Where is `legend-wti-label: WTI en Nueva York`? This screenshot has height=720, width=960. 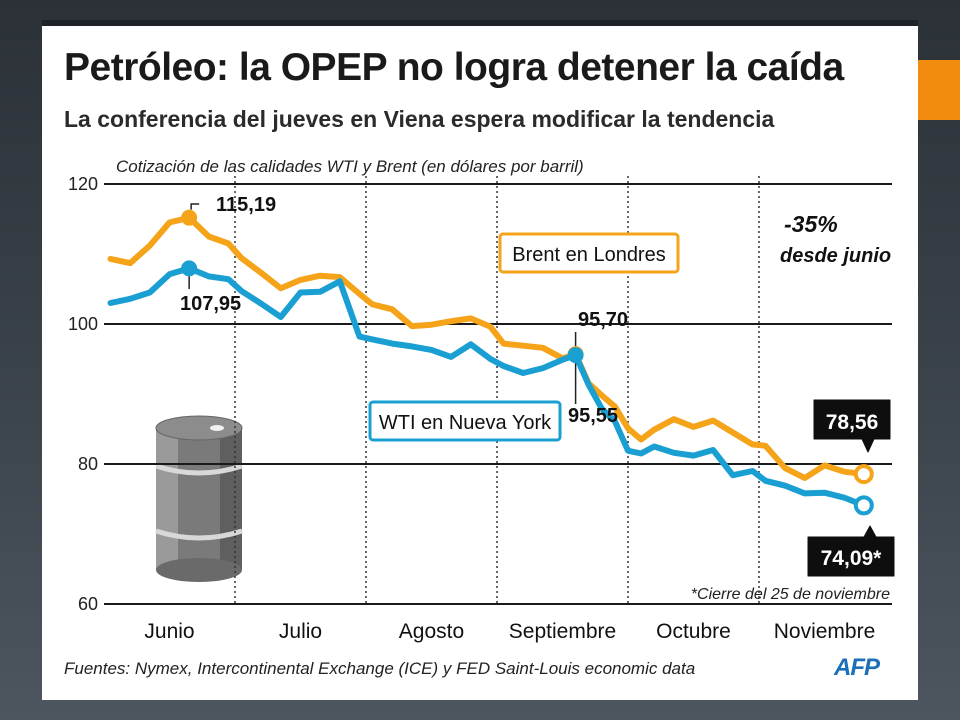 legend-wti-label: WTI en Nueva York is located at coordinates (465, 423).